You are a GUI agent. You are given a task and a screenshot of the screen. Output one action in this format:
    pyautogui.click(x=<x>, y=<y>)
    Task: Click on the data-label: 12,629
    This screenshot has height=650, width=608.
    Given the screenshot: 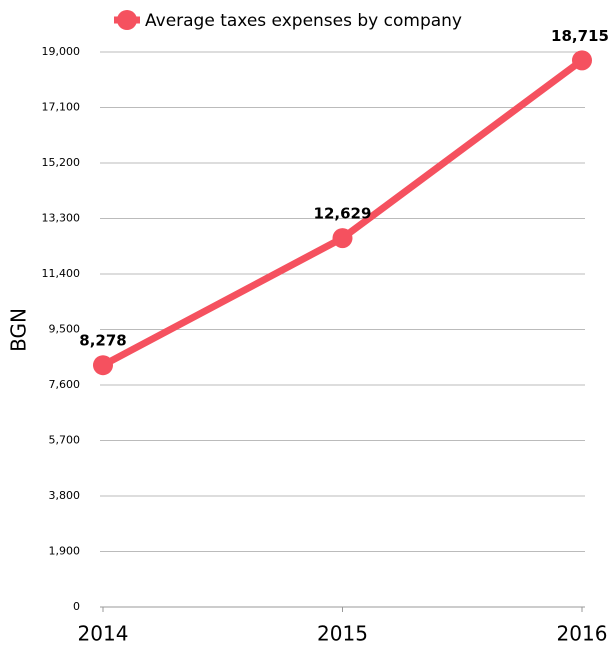 What is the action you would take?
    pyautogui.click(x=343, y=214)
    